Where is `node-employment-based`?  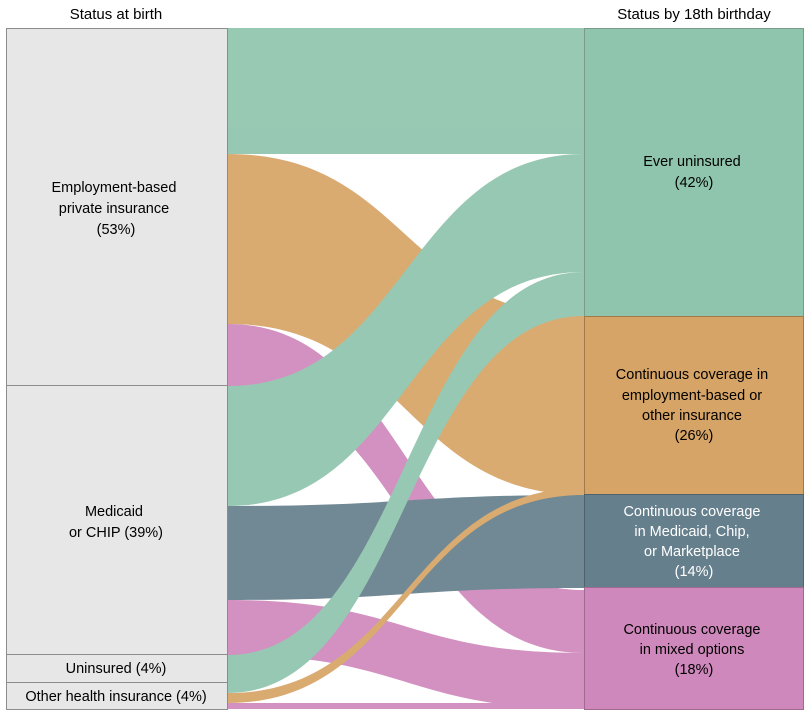 node-employment-based is located at coordinates (117, 207).